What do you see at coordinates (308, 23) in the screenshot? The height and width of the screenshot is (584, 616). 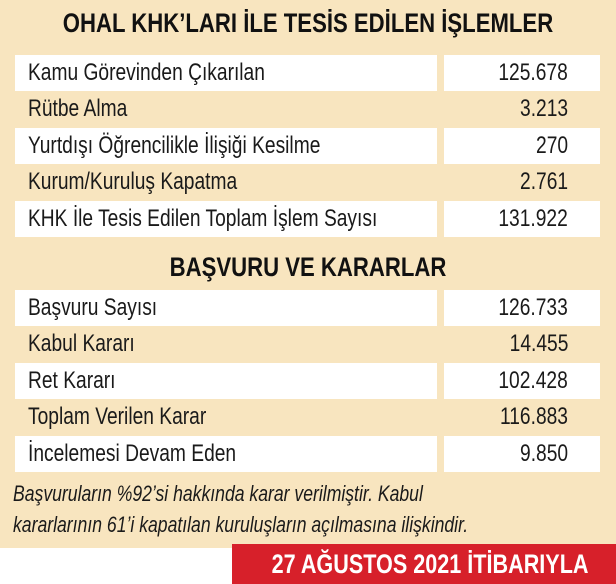 I see `section1-title: OHAL KHK’LARI İLE TESİS EDİLEN İŞLEMLER` at bounding box center [308, 23].